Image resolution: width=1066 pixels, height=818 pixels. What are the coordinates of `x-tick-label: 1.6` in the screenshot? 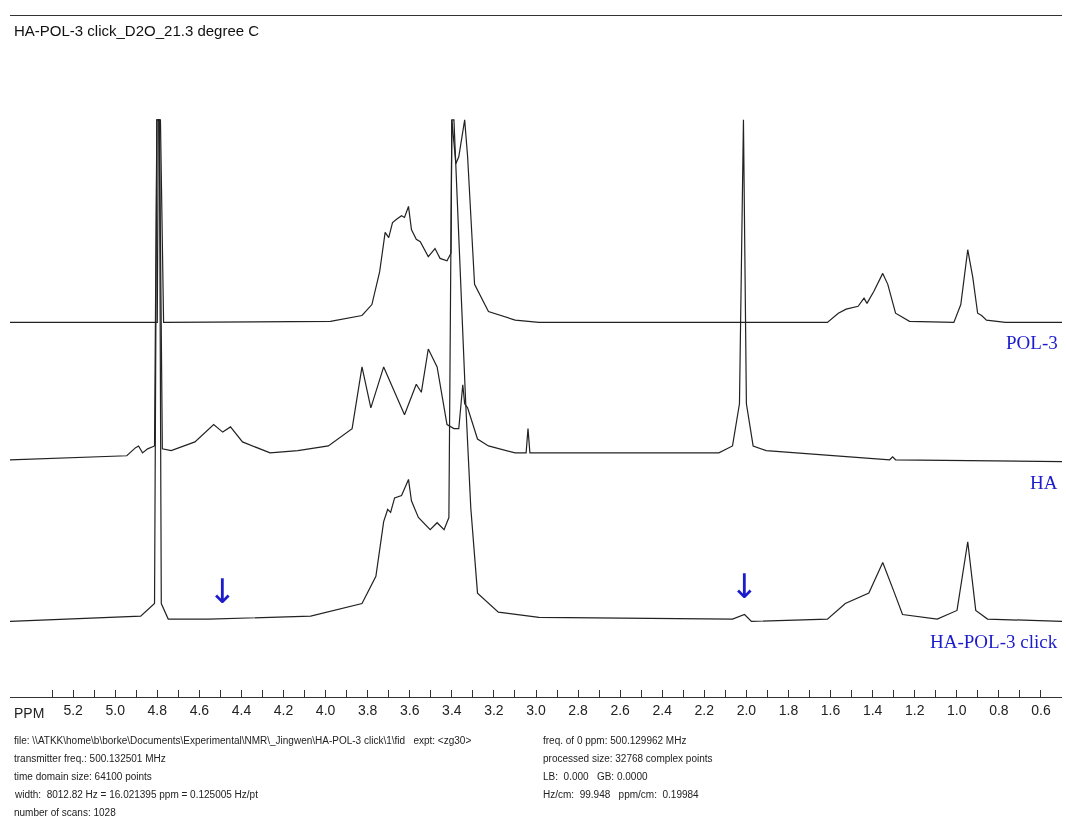 It's located at (830, 709).